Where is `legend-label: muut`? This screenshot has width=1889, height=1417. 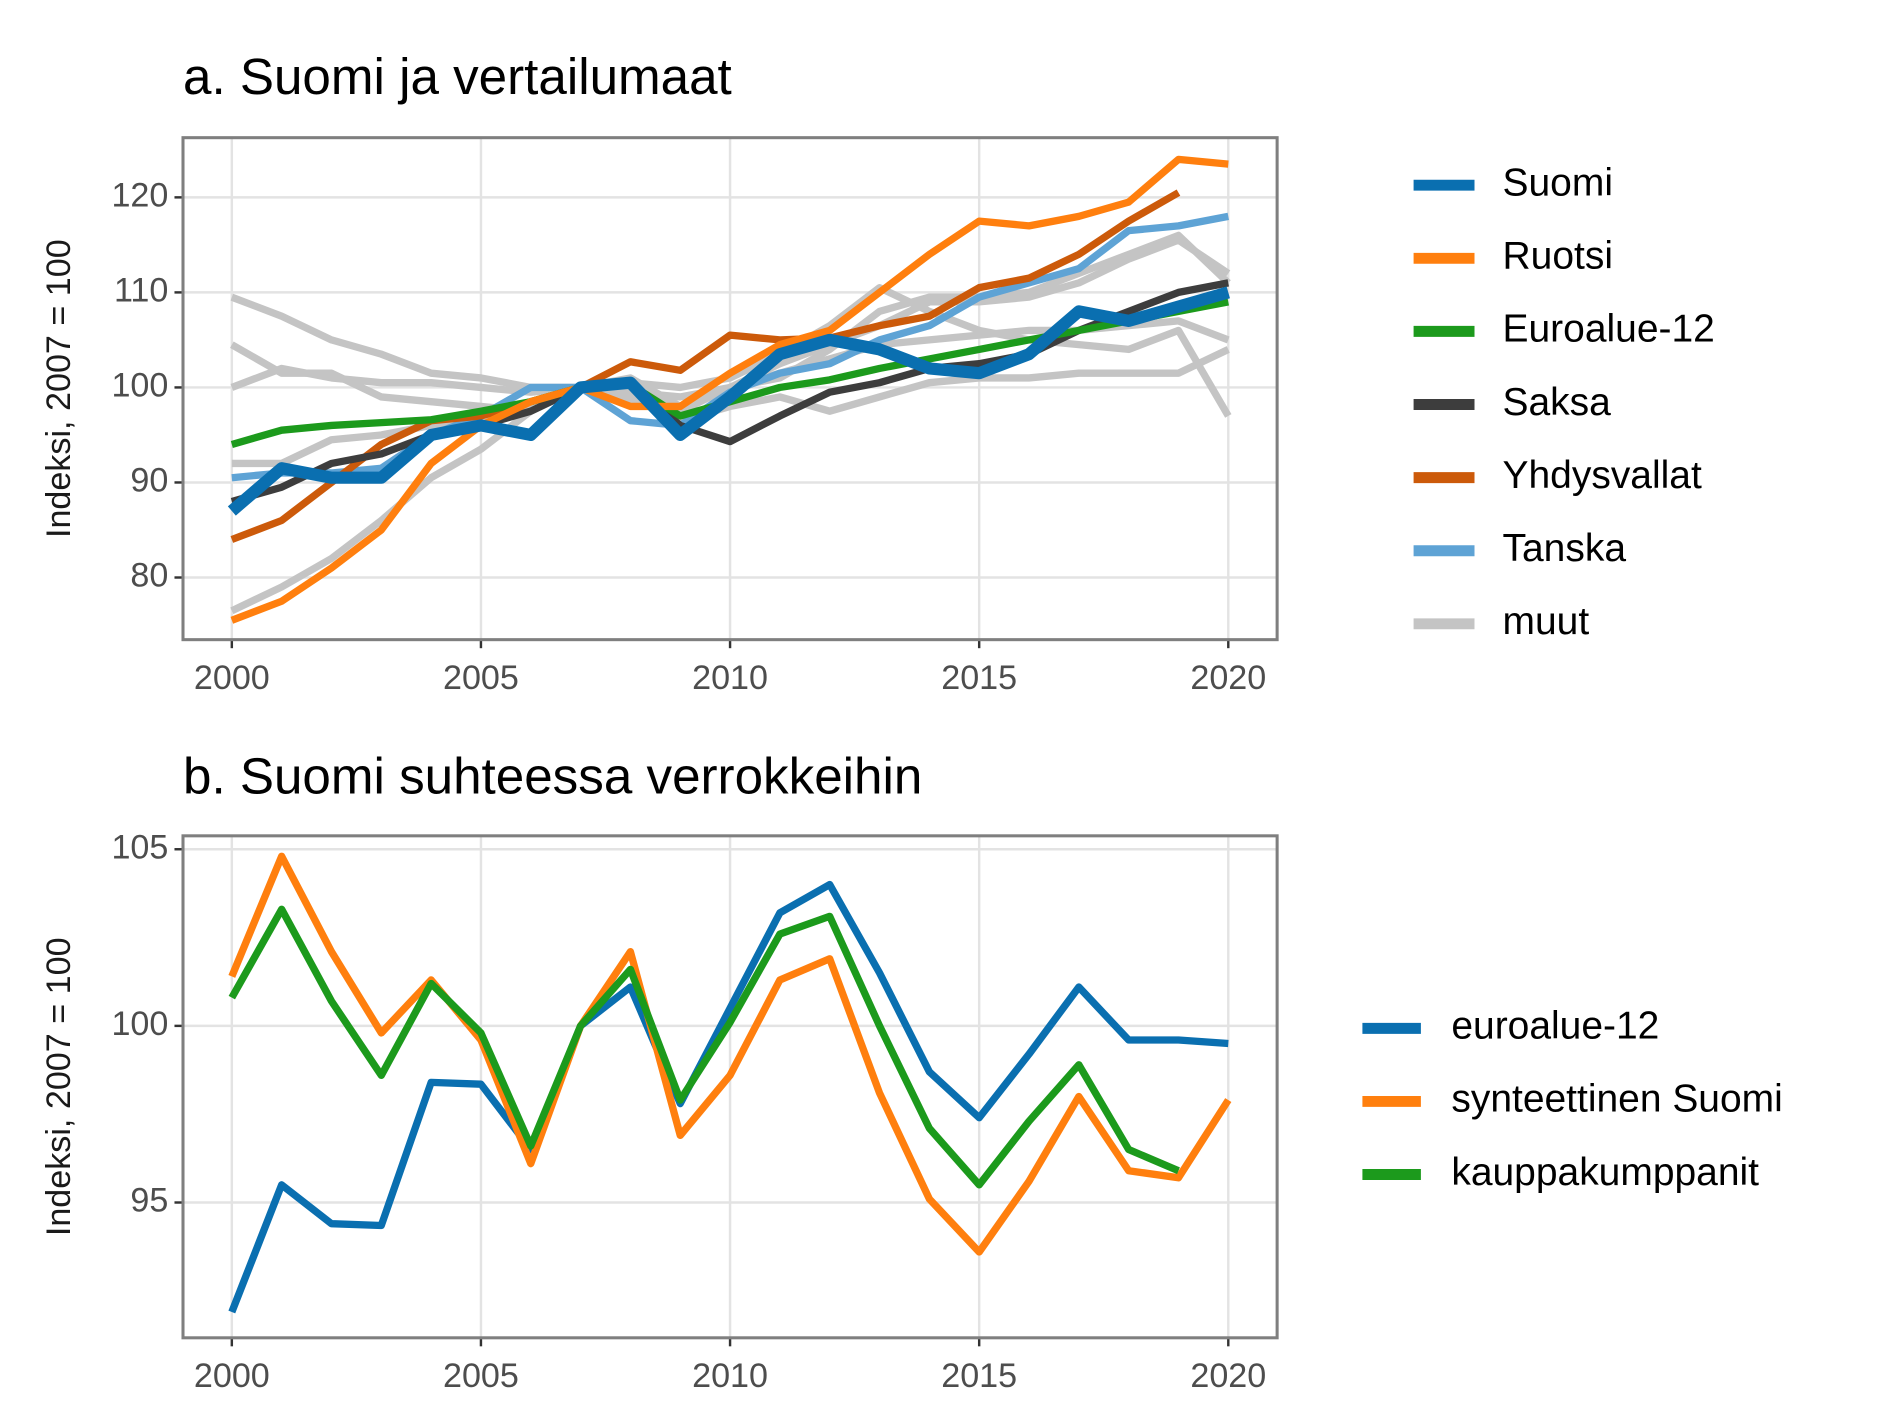 legend-label: muut is located at coordinates (1546, 621).